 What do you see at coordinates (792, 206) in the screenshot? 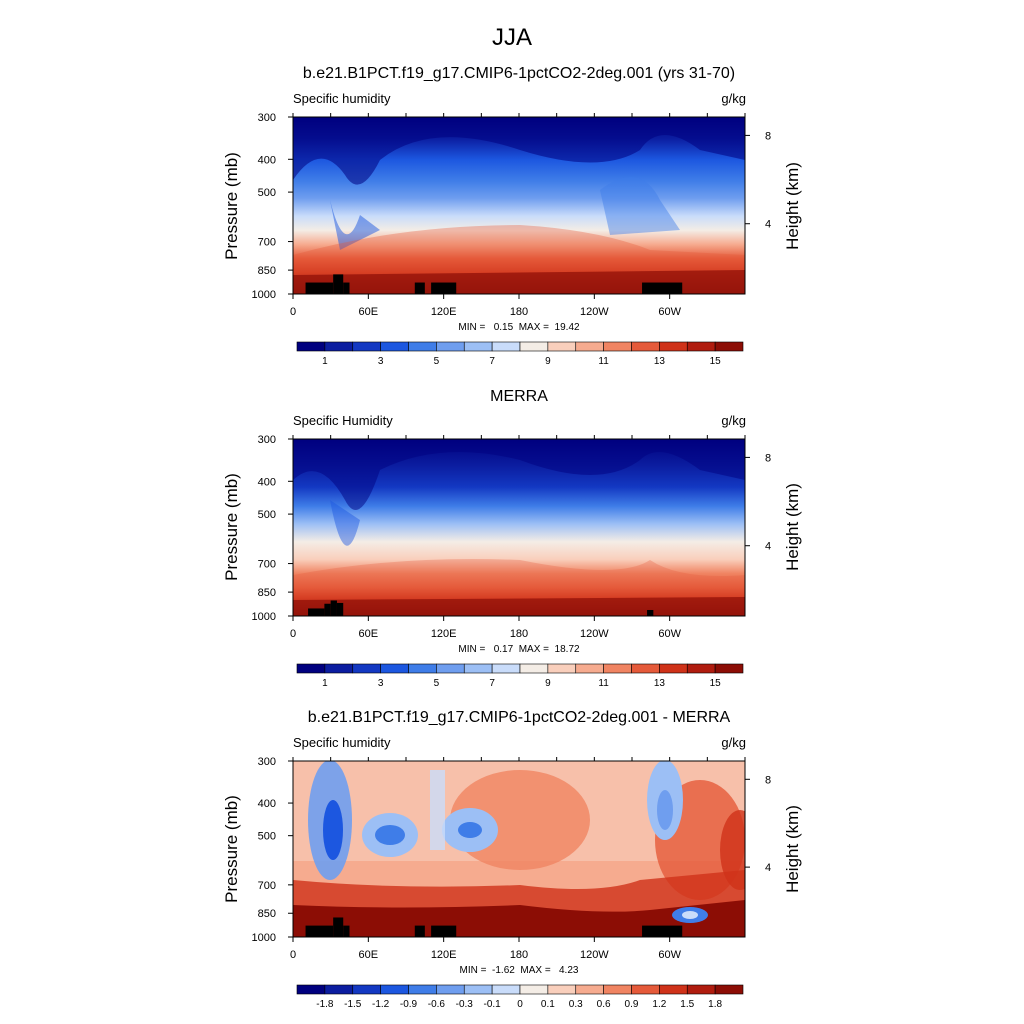
I see `panel-1-y-right-label: Height (km)` at bounding box center [792, 206].